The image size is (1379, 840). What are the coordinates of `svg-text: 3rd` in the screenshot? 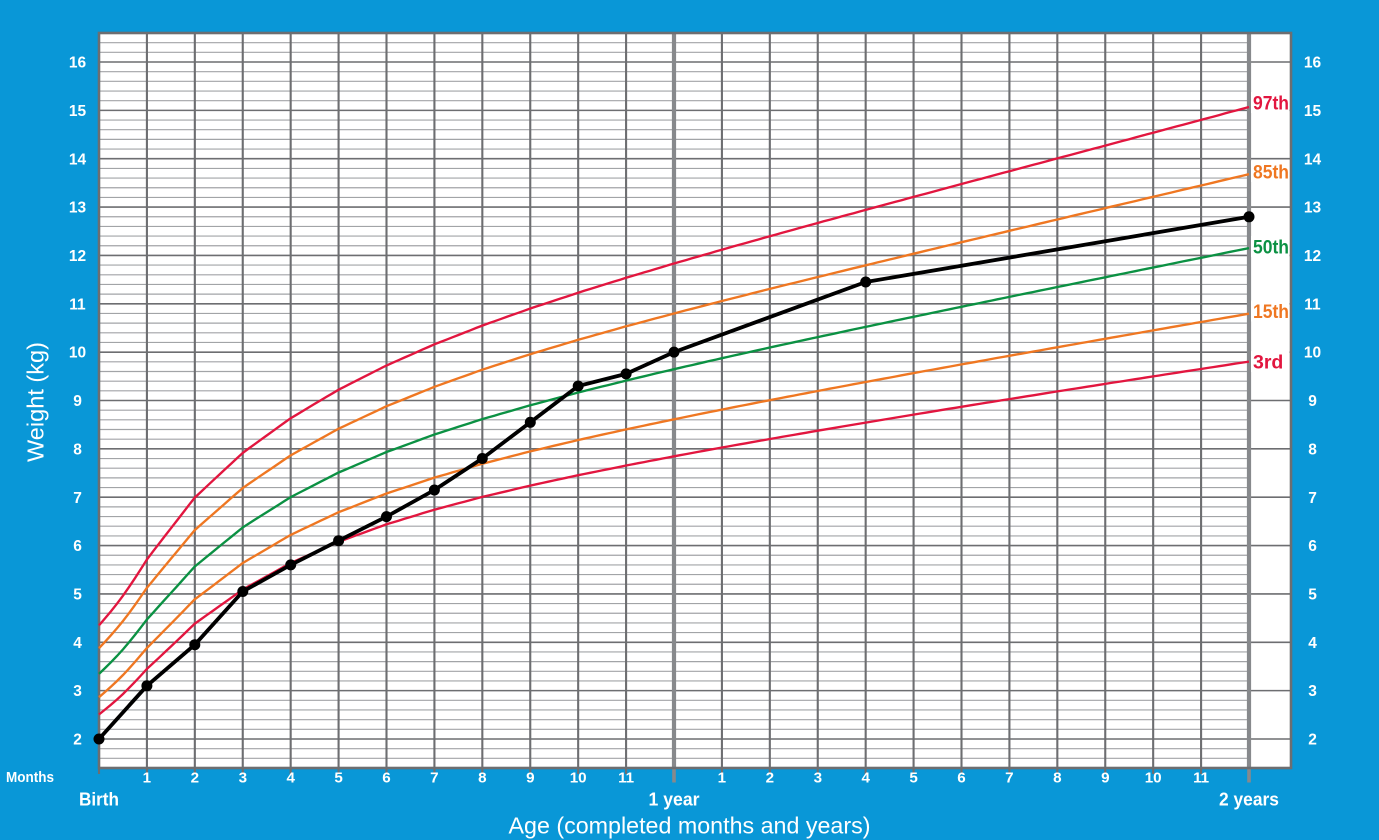 It's located at (1268, 363).